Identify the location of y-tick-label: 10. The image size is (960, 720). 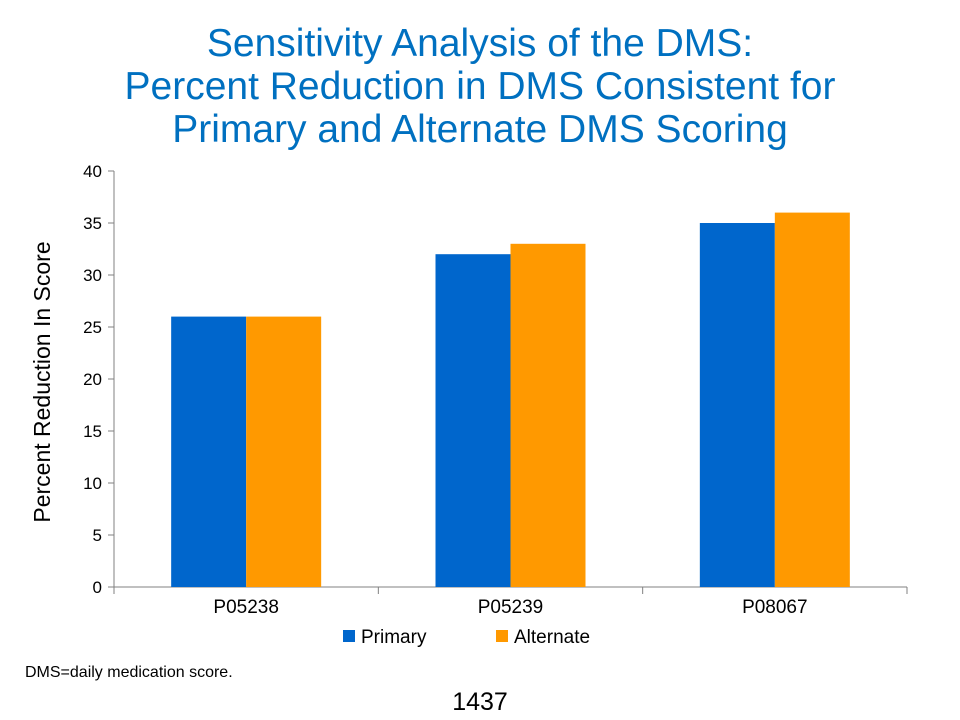
(92, 483).